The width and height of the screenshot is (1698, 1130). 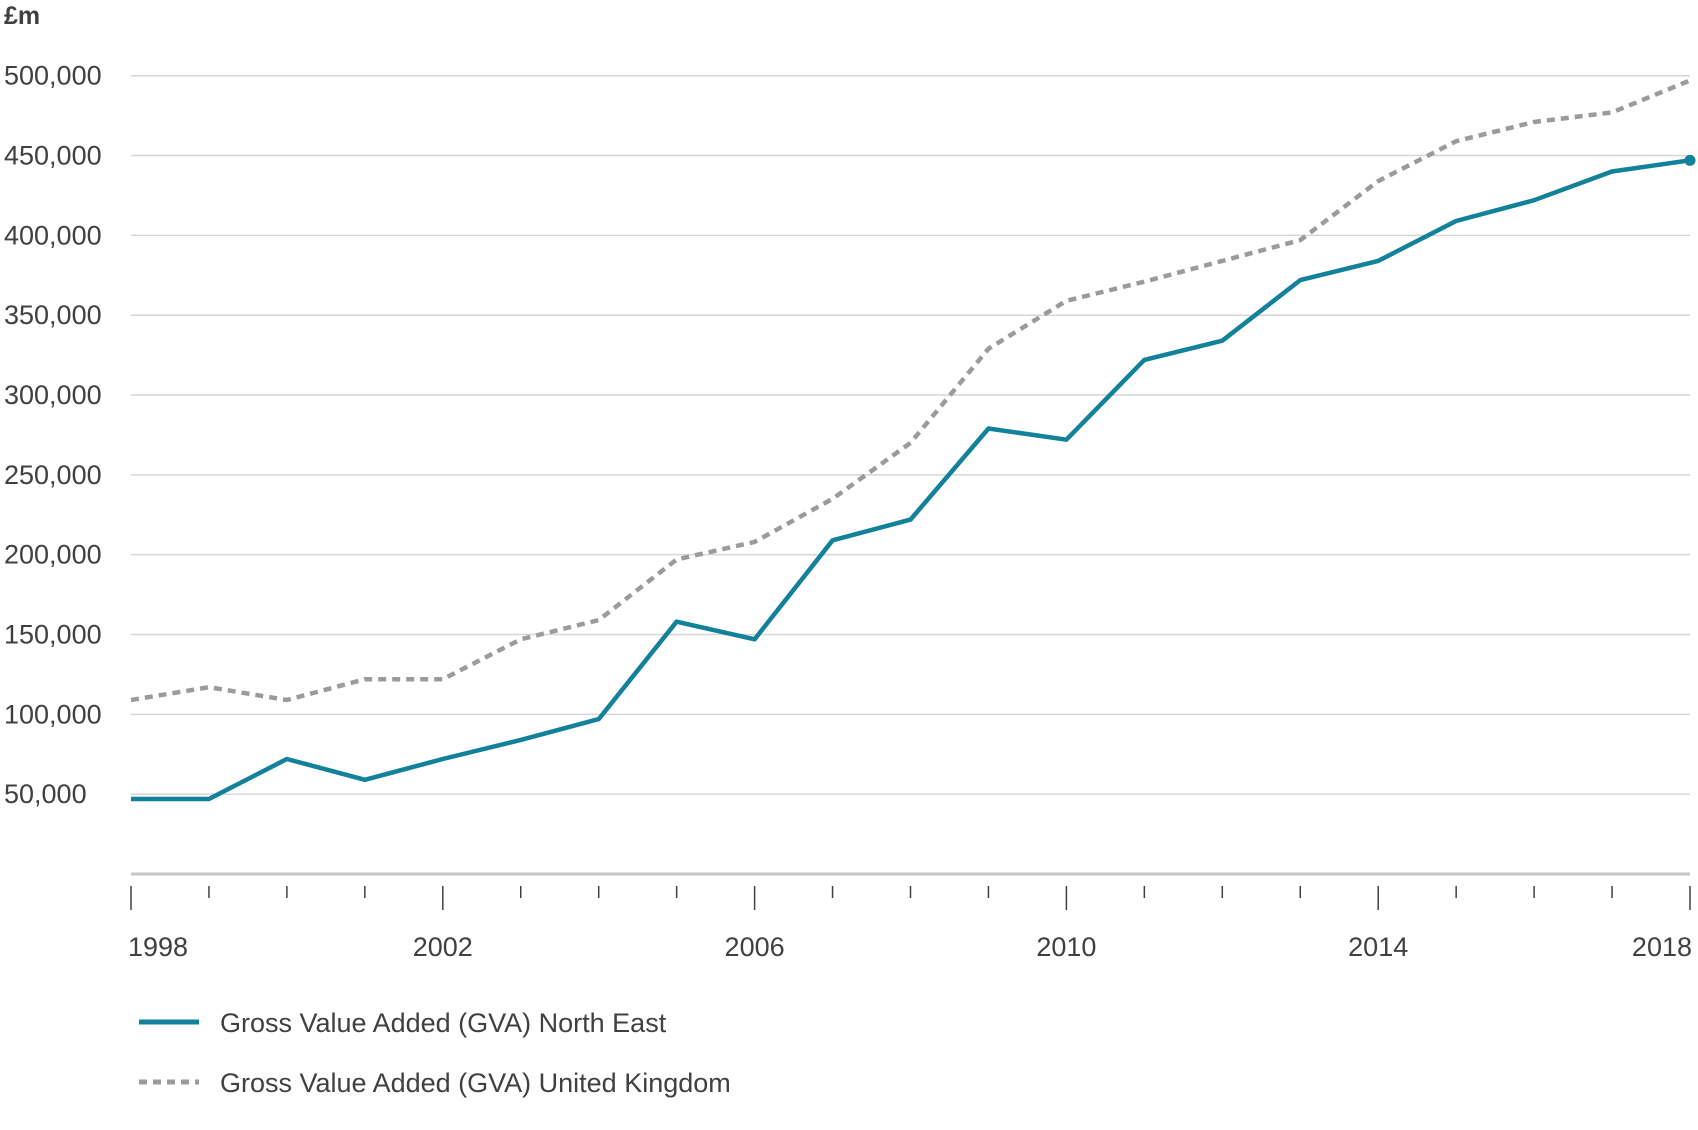 What do you see at coordinates (1690, 160) in the screenshot?
I see `series-end-marker` at bounding box center [1690, 160].